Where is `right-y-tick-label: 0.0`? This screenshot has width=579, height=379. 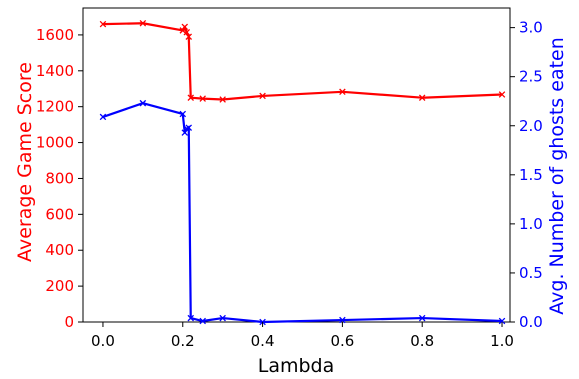 right-y-tick-label: 0.0 is located at coordinates (531, 322).